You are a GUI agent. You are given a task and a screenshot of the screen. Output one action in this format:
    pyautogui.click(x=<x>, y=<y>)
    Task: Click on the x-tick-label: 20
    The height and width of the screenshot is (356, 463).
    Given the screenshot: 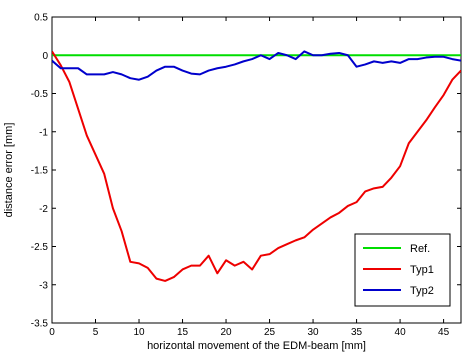 What is the action you would take?
    pyautogui.click(x=226, y=332)
    